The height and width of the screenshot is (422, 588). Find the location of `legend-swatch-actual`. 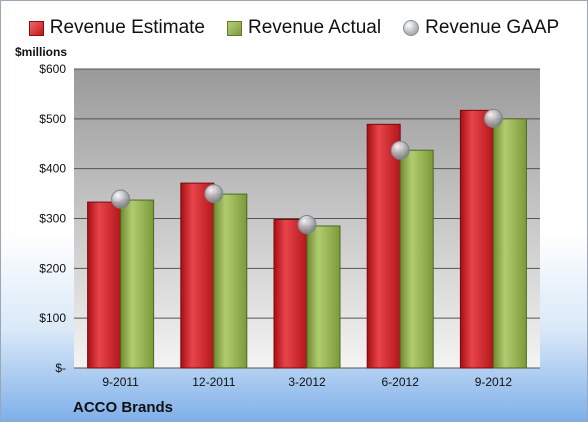

legend-swatch-actual is located at coordinates (234, 28).